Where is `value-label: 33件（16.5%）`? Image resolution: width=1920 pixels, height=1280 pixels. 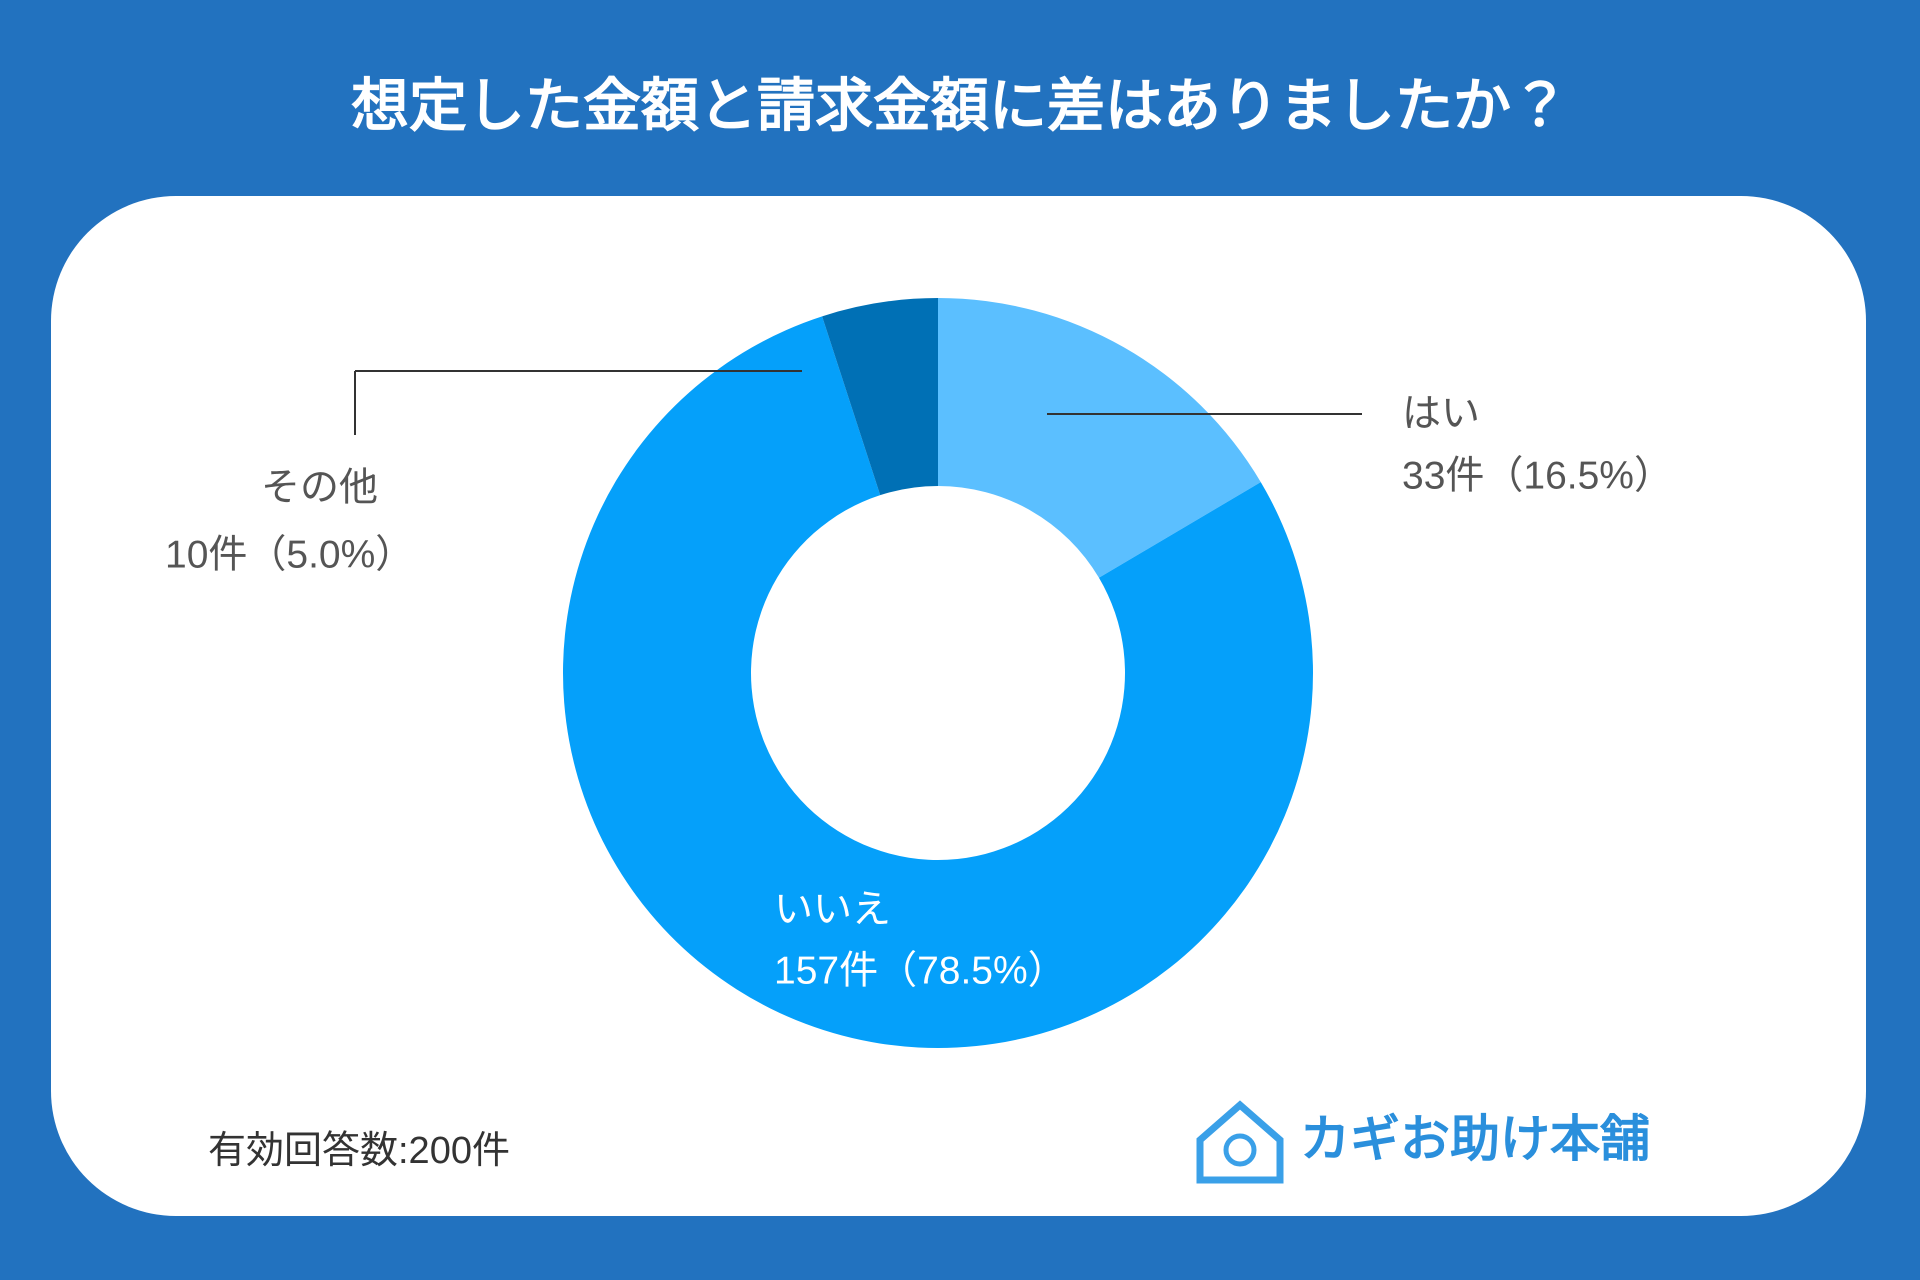 value-label: 33件（16.5%） is located at coordinates (1537, 475).